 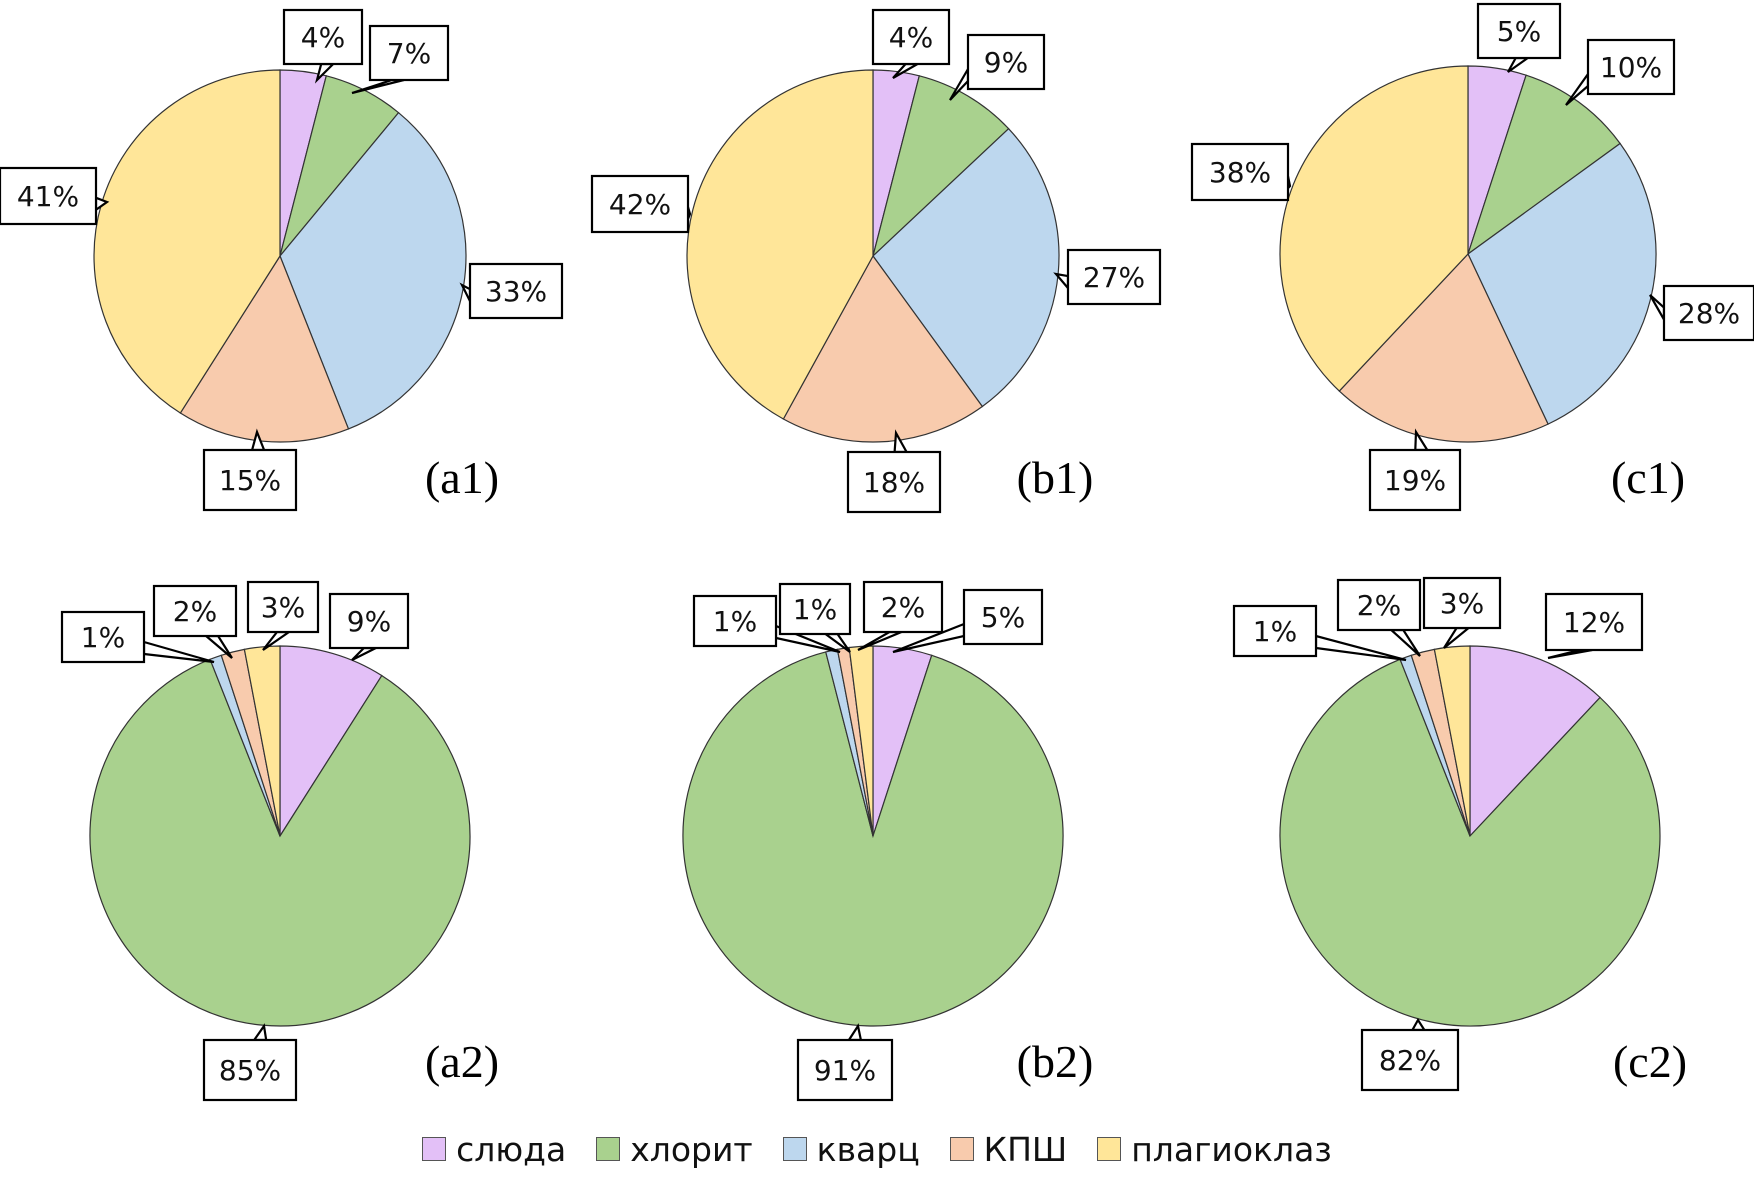 I want to click on legend-swatch-plagioclase, so click(x=1109, y=1149).